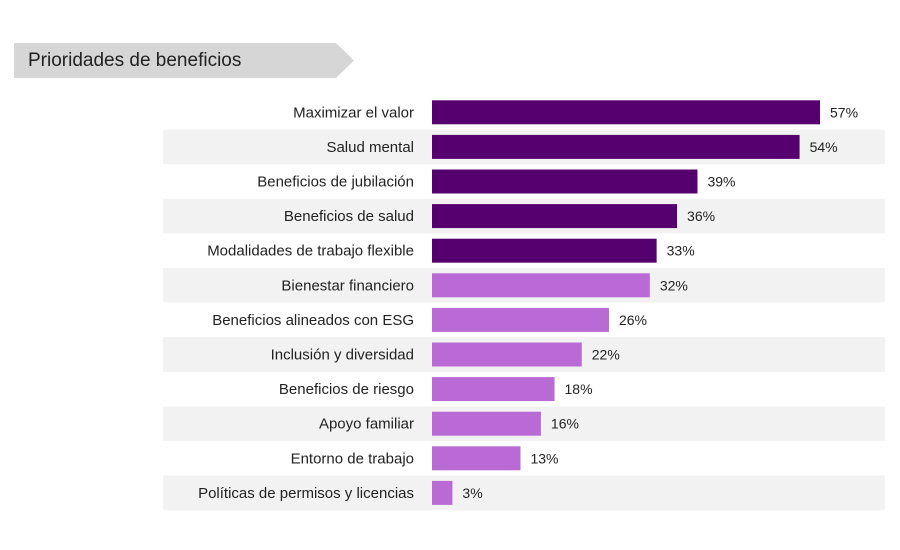  I want to click on value-label: 18%, so click(579, 389).